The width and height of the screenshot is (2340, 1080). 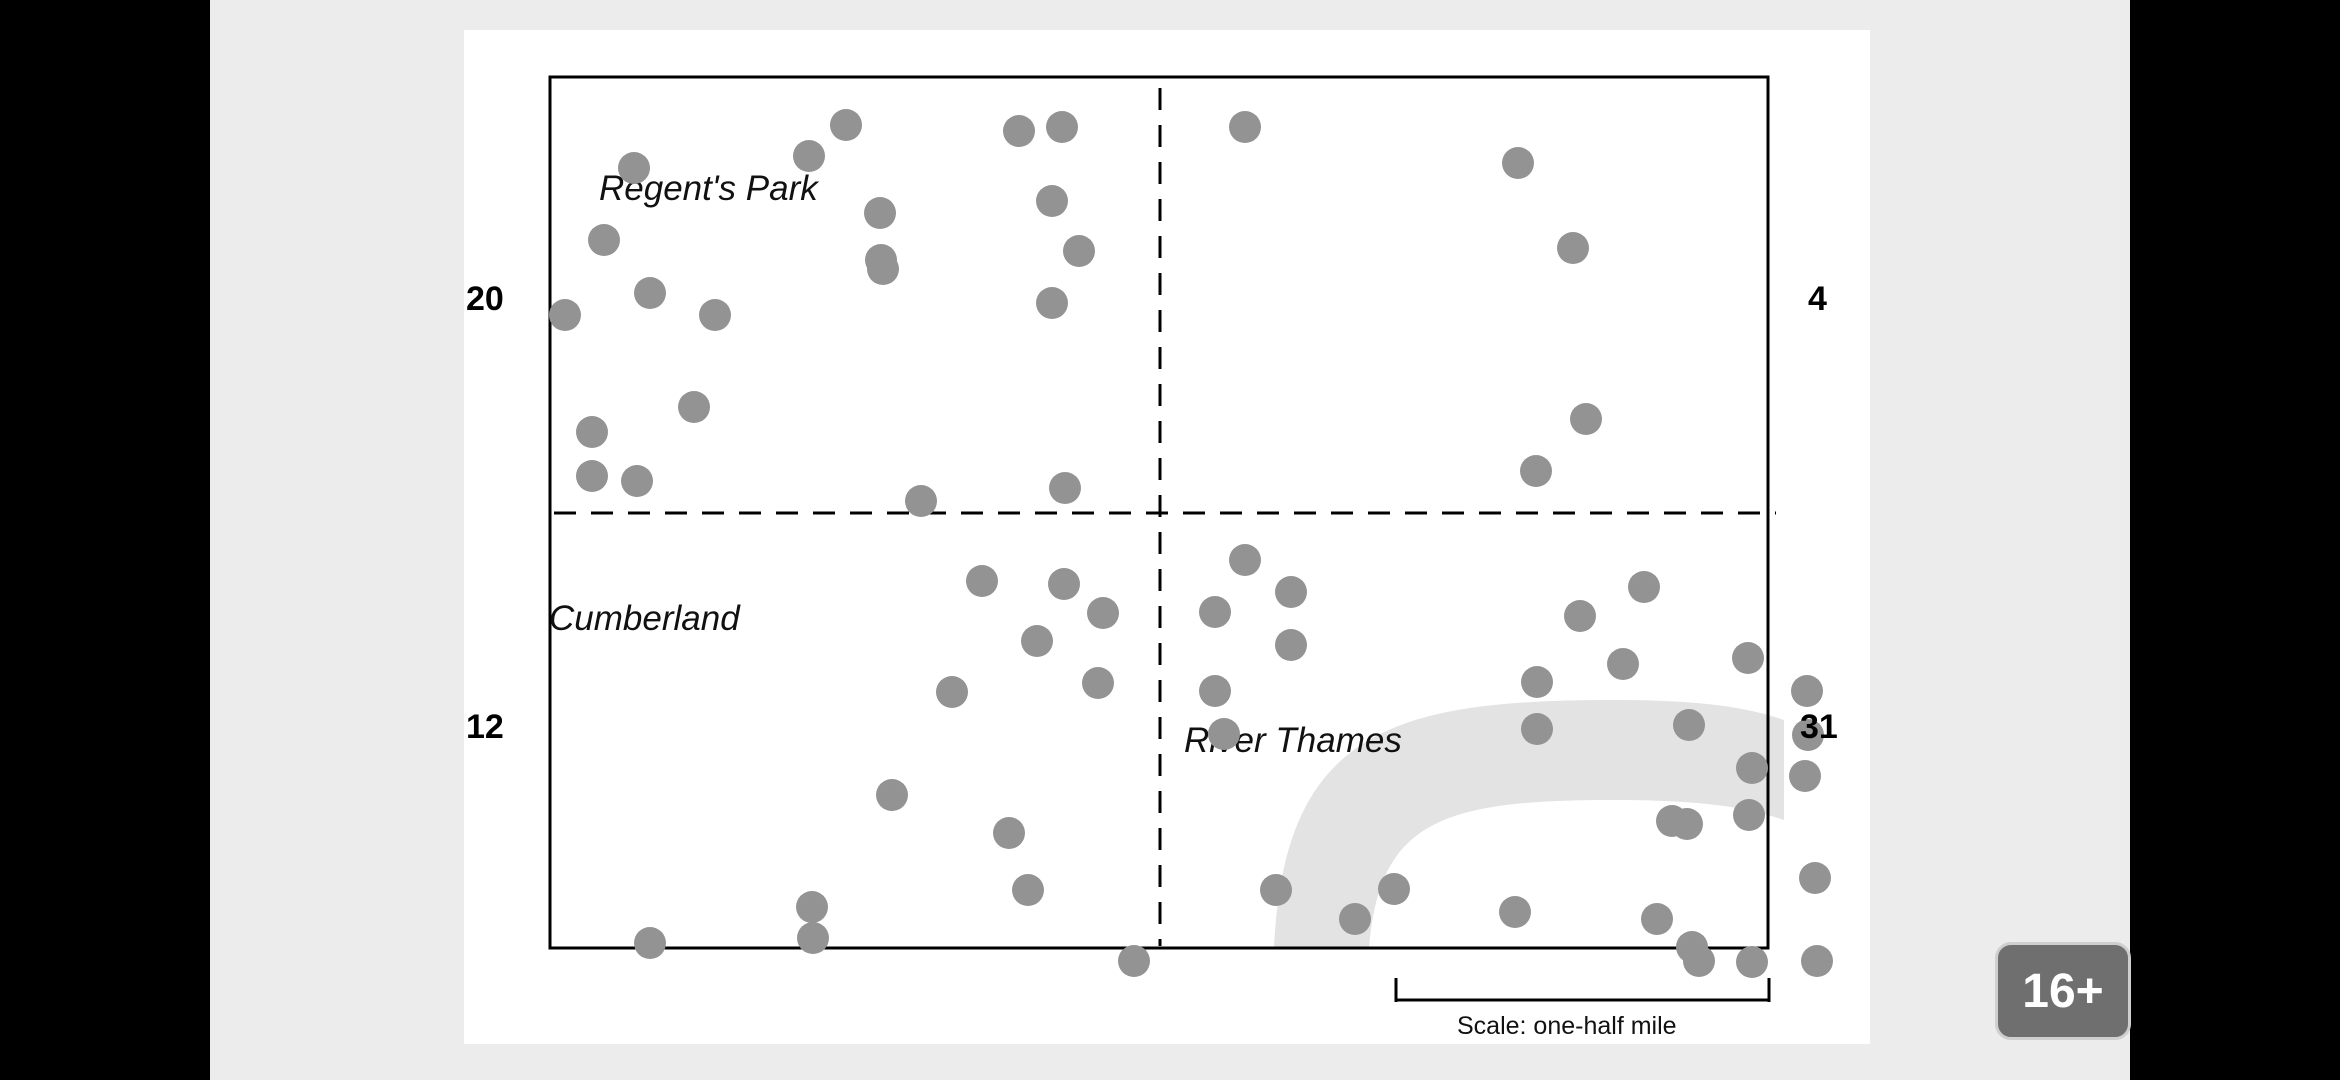 I want to click on age-rating-badge: 16+, so click(x=2063, y=991).